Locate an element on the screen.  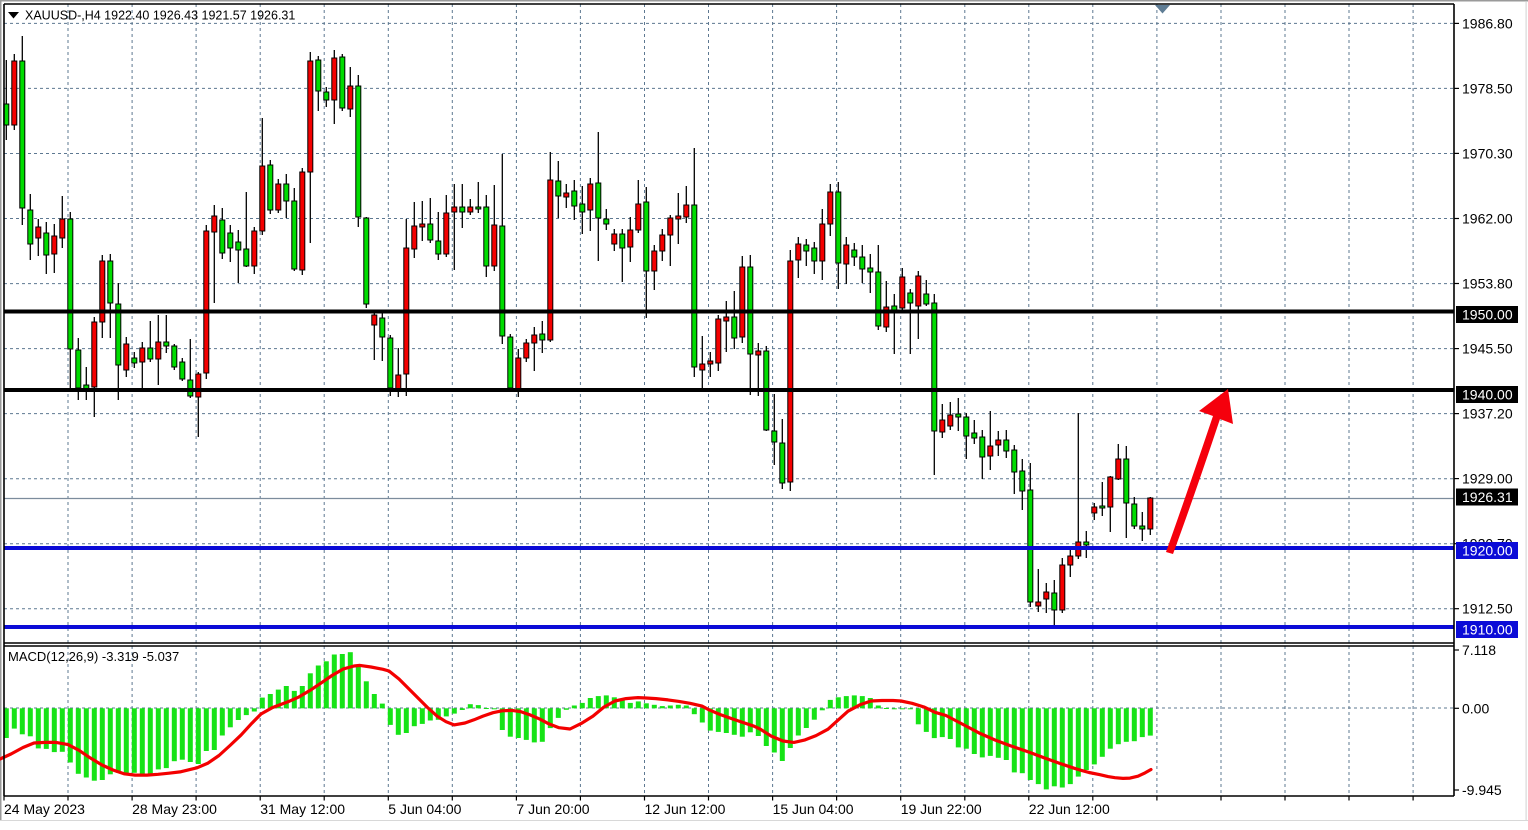
svg-text: 22 Jun 12:00 is located at coordinates (1069, 809).